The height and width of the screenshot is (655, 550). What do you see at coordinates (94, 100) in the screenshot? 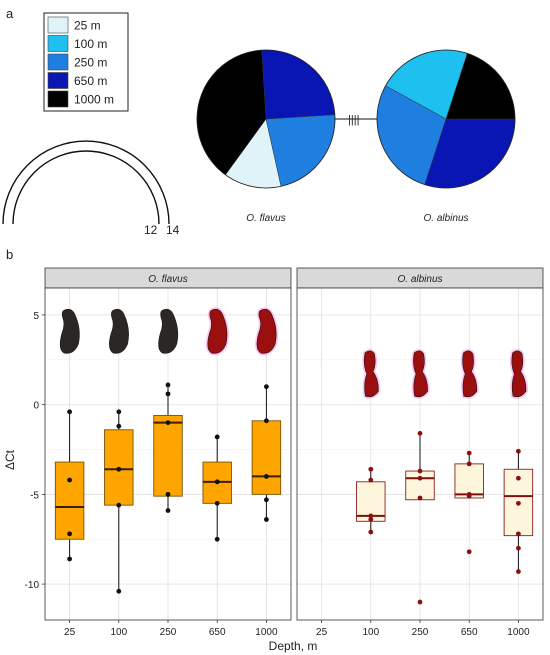
I see `legend-label-4: 1000 m` at bounding box center [94, 100].